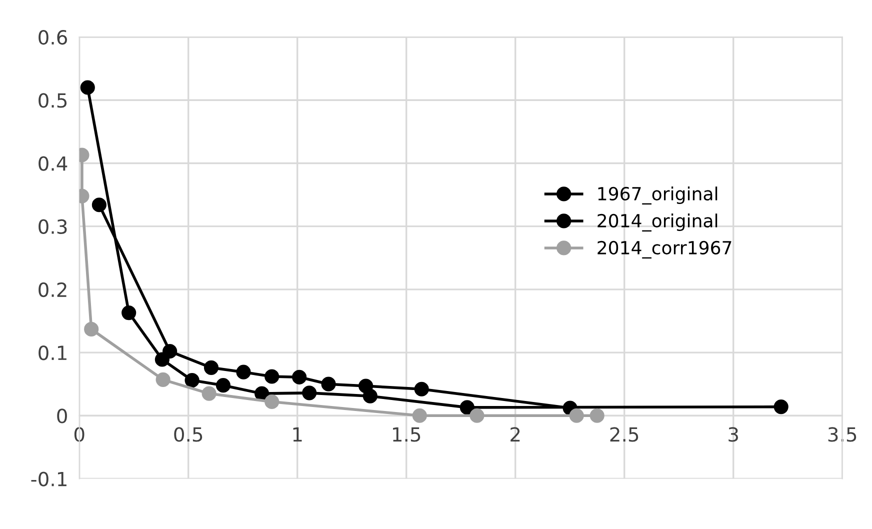 The width and height of the screenshot is (872, 529). What do you see at coordinates (665, 249) in the screenshot?
I see `legend-label: 2014_corr1967` at bounding box center [665, 249].